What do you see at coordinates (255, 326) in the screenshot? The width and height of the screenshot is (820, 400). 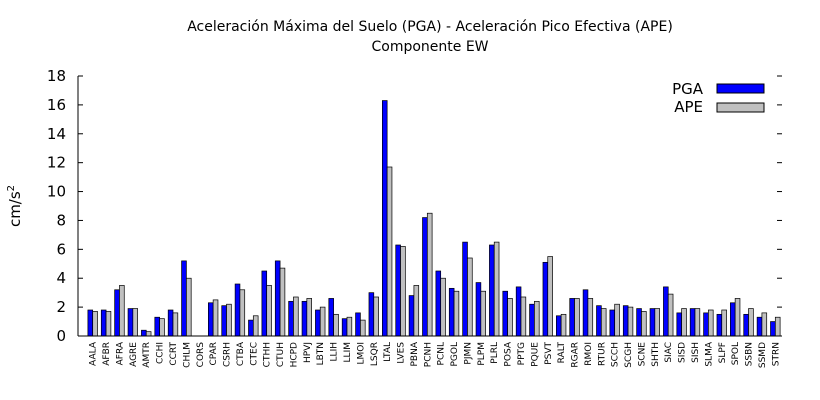 I see `bar-ape-ctec` at bounding box center [255, 326].